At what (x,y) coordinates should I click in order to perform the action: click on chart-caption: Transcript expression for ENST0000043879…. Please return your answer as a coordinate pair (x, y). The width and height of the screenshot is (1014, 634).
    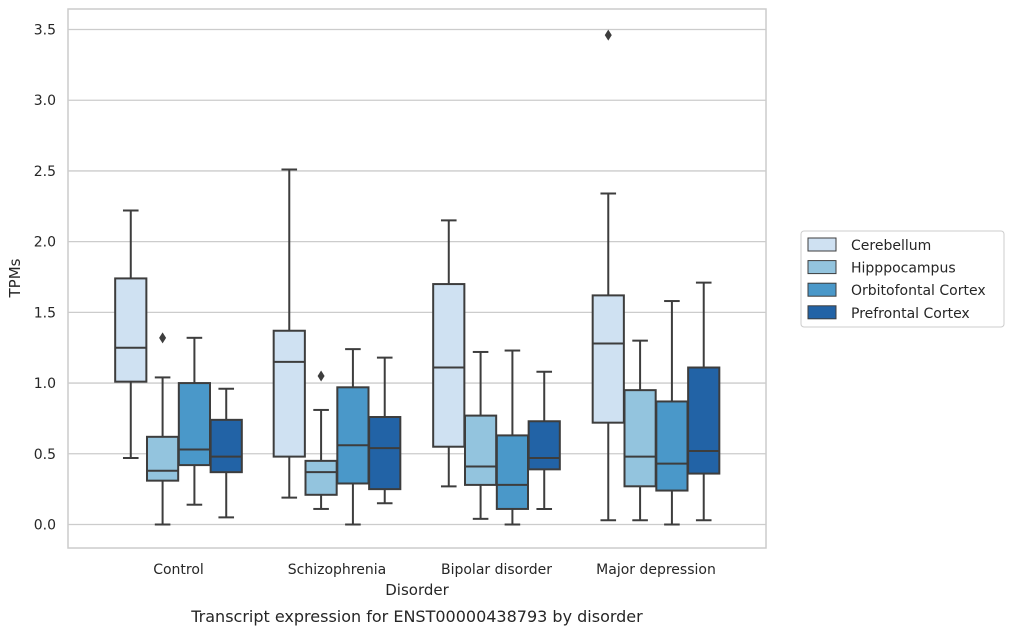
    Looking at the image, I should click on (416, 616).